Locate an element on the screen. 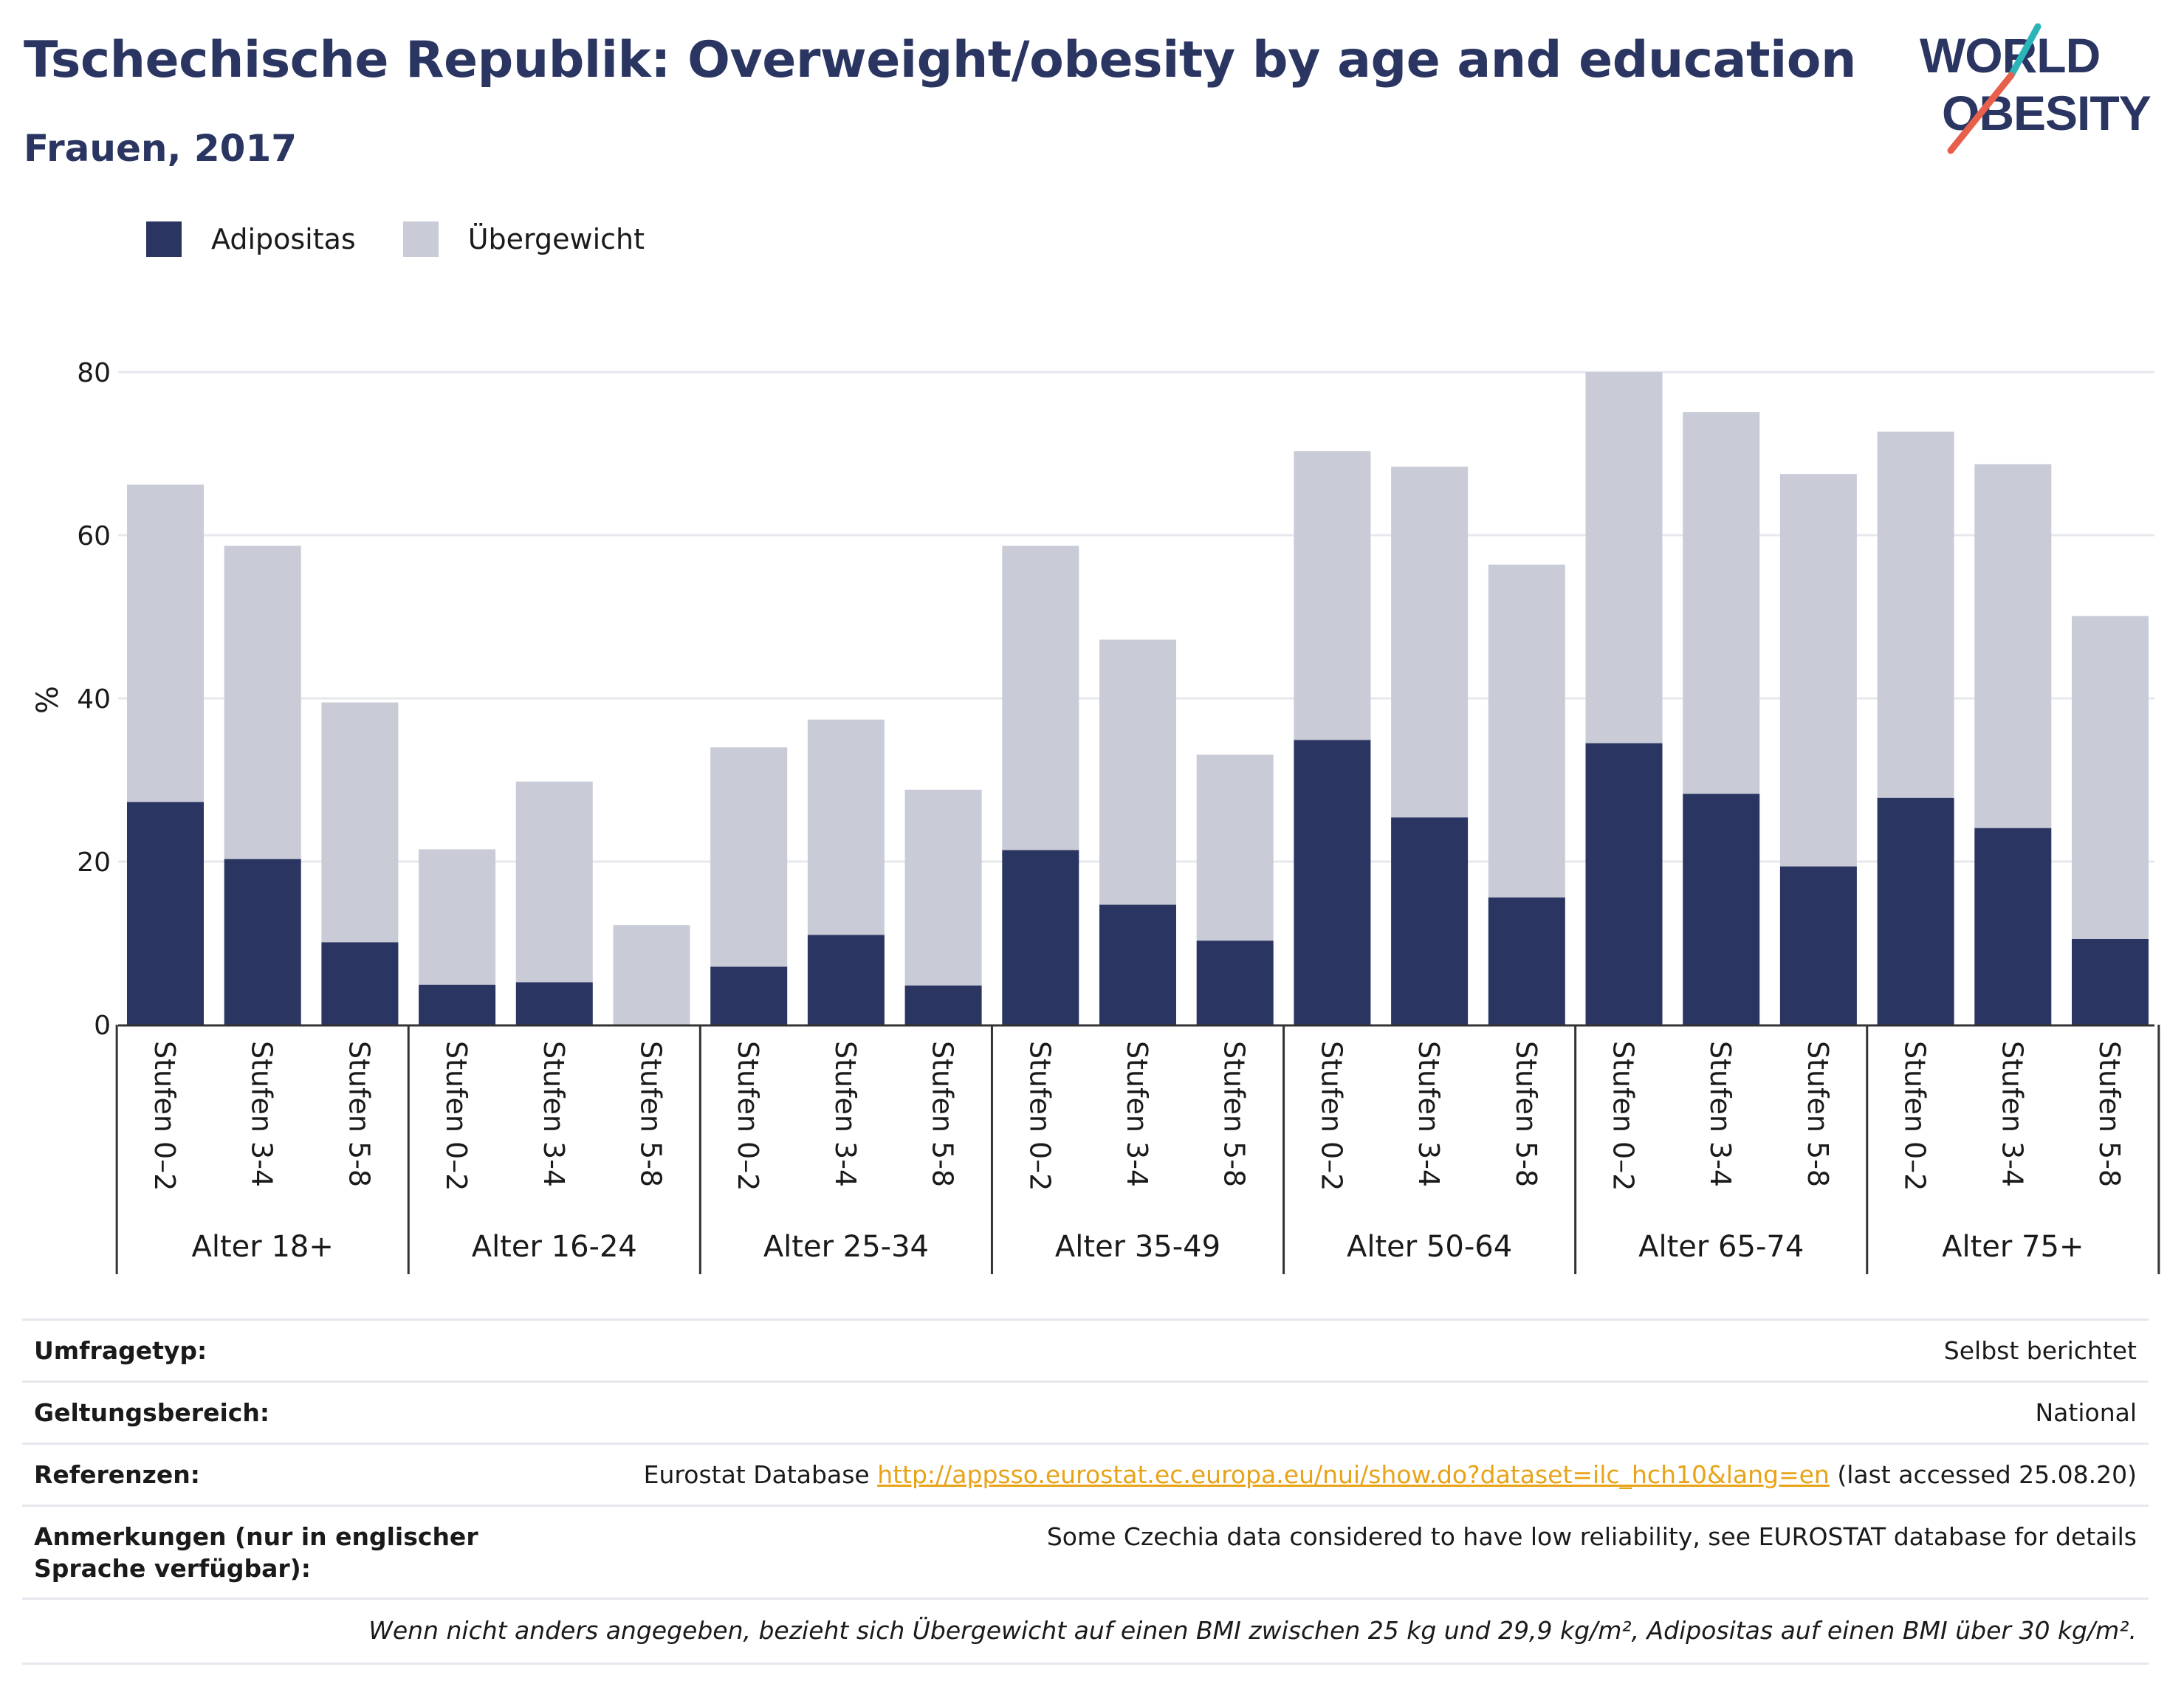 This screenshot has width=2184, height=1695. legend-item-adipositas: Adipositas is located at coordinates (251, 239).